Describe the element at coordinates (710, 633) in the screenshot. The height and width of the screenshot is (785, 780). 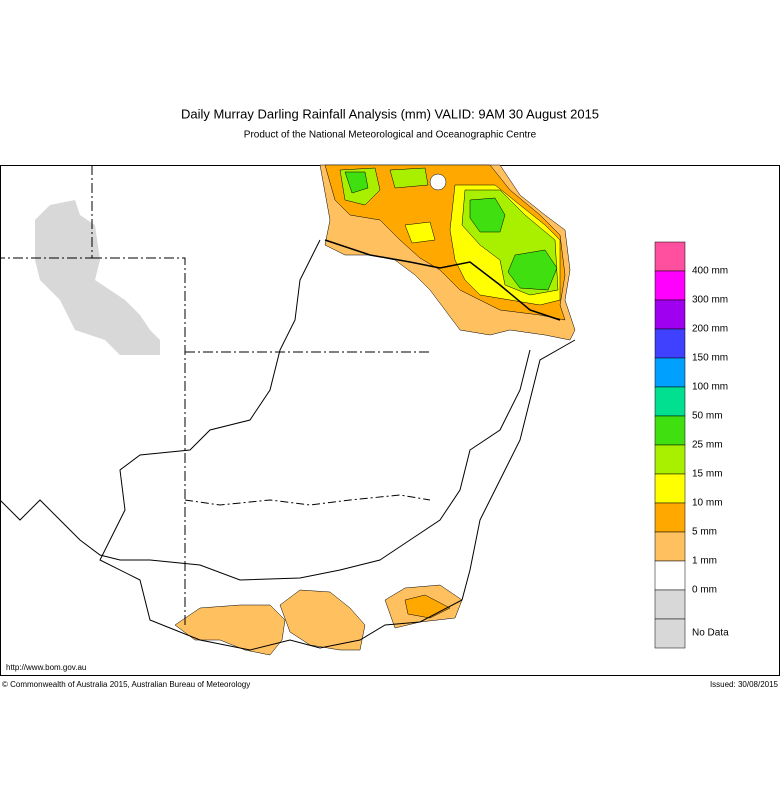
I see `legend-label: No Data` at that location.